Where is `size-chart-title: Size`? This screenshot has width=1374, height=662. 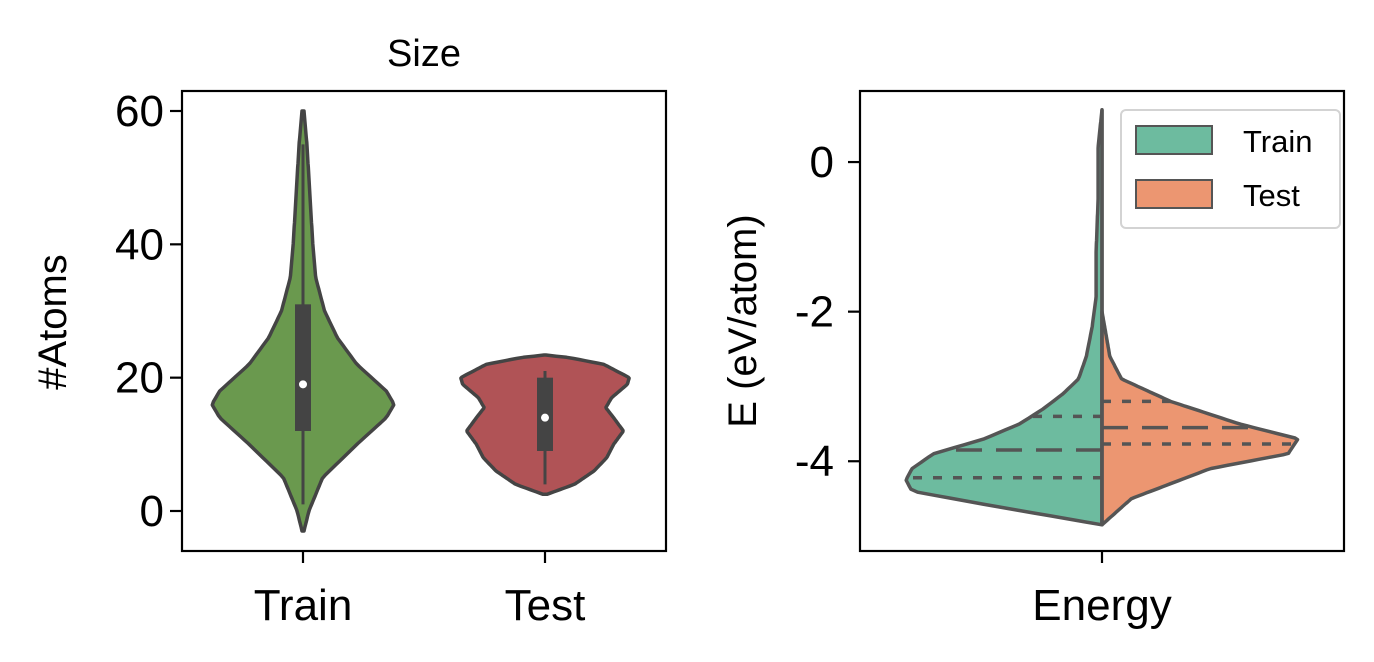 size-chart-title: Size is located at coordinates (424, 54).